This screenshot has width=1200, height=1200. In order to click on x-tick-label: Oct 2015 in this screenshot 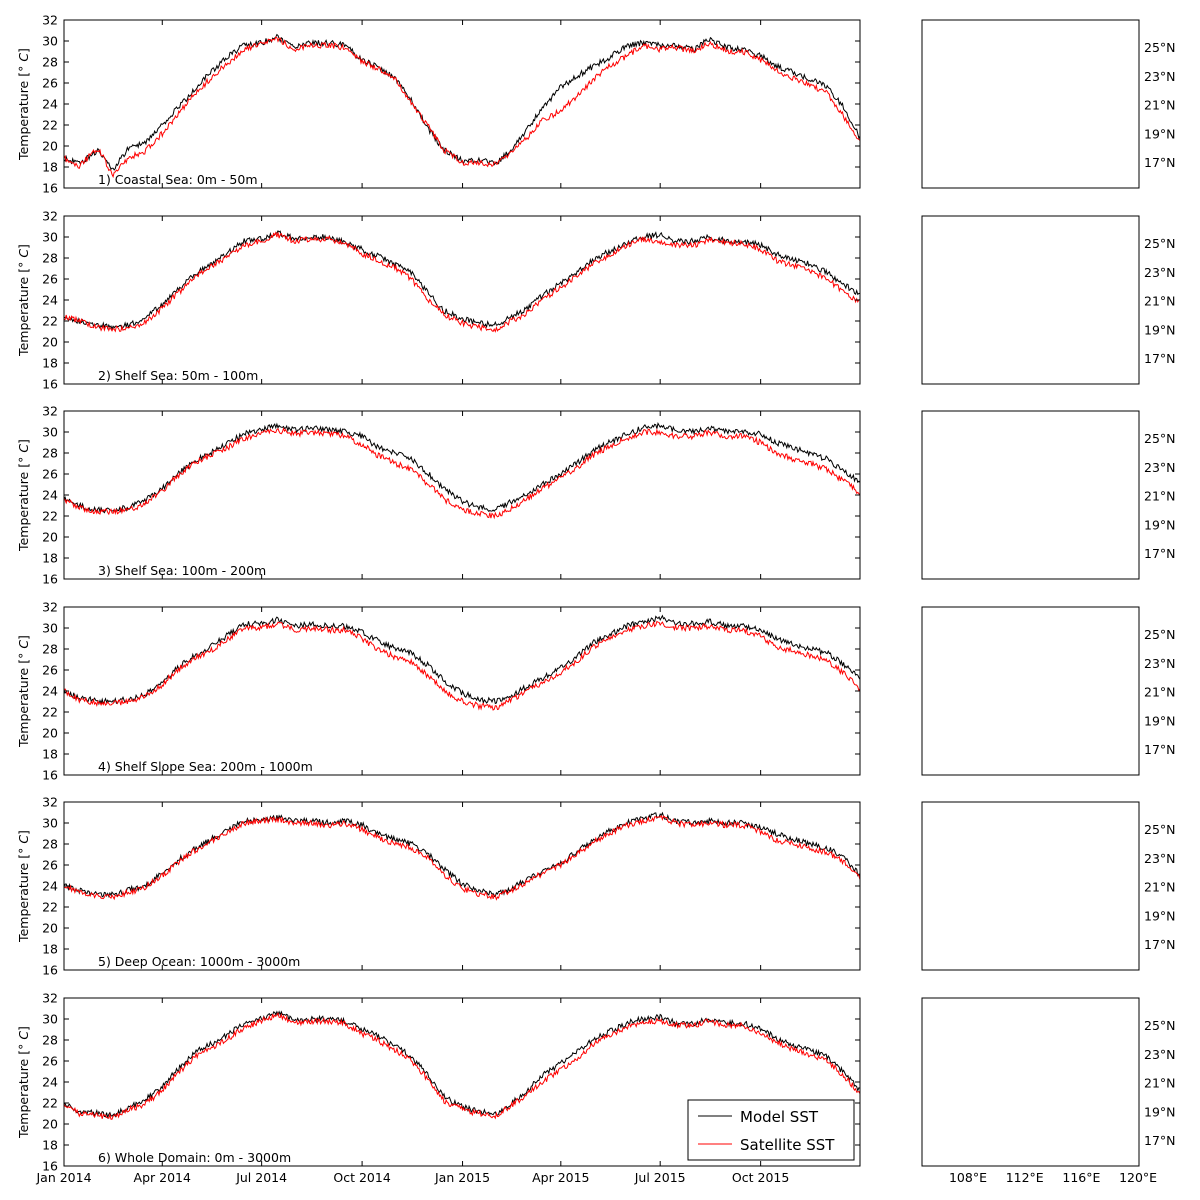, I will do `click(760, 1177)`.